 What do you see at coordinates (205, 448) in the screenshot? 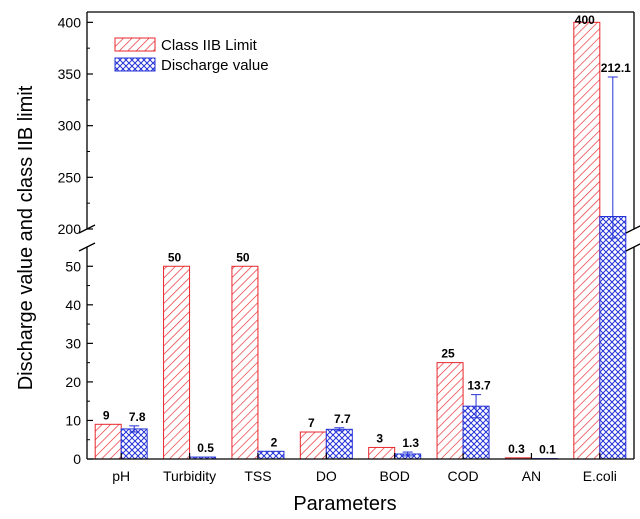
I see `data-label: 0.5` at bounding box center [205, 448].